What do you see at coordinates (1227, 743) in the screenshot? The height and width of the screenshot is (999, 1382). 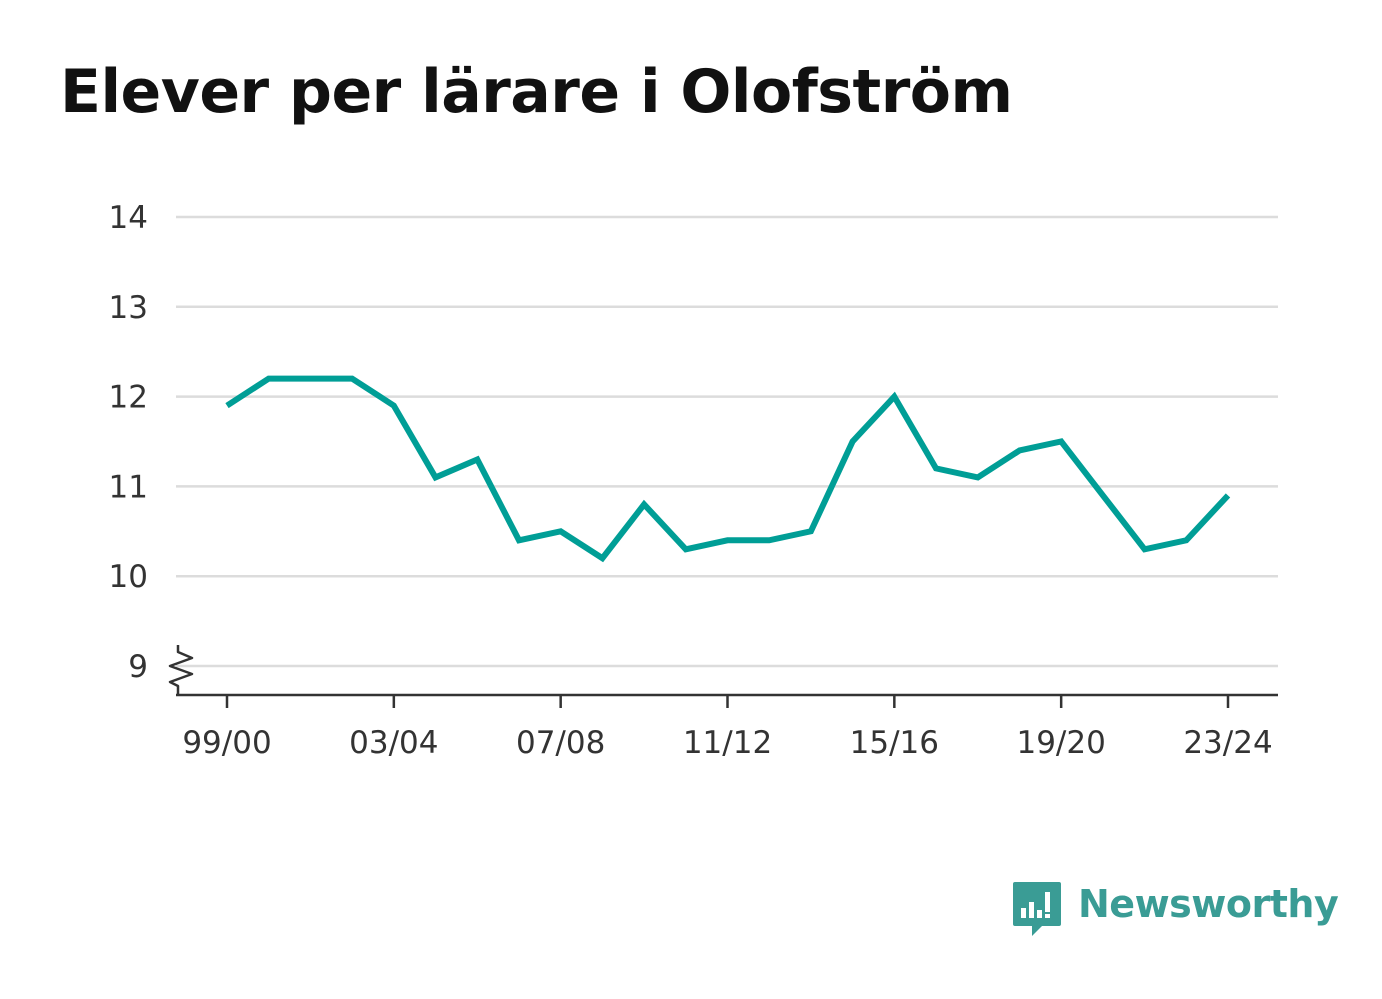 I see `x-tick-label: 23/24` at bounding box center [1227, 743].